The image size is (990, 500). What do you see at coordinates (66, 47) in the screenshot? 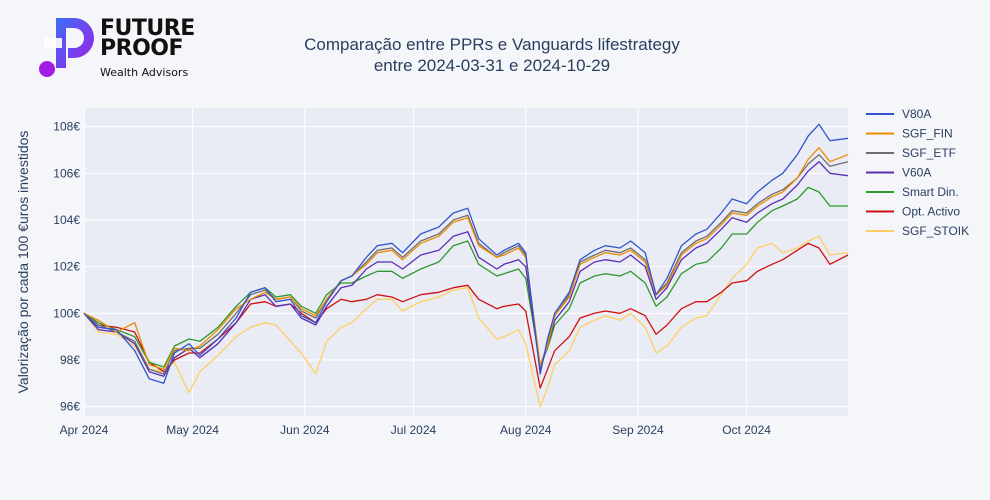
I see `logo-mark-icon` at bounding box center [66, 47].